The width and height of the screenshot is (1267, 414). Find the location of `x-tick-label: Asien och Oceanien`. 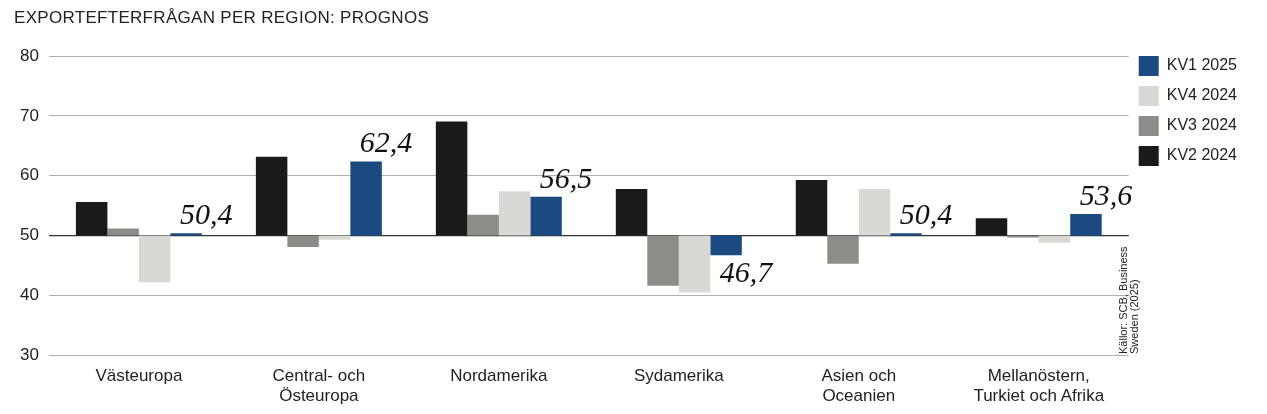

x-tick-label: Asien och Oceanien is located at coordinates (859, 386).